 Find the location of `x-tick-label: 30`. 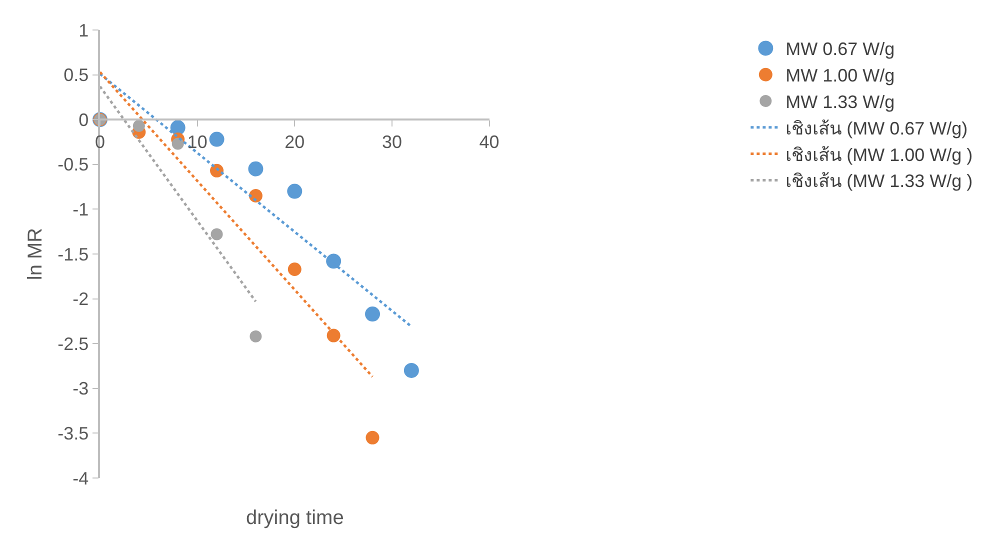

x-tick-label: 30 is located at coordinates (392, 142).